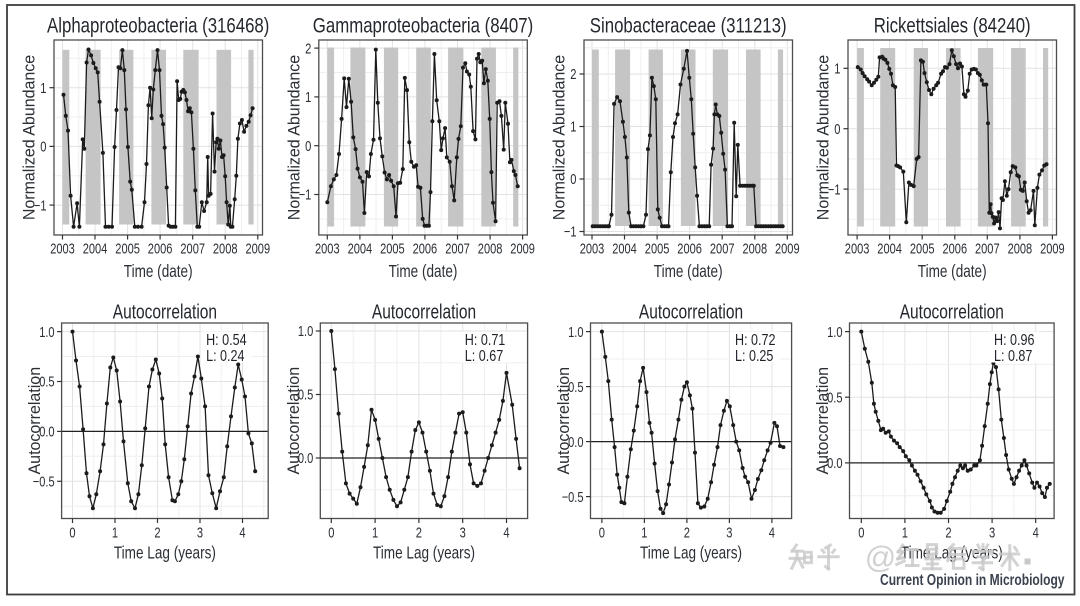  Describe the element at coordinates (688, 26) in the screenshot. I see `svg-text: Sinobacteraceae (311213)` at that location.